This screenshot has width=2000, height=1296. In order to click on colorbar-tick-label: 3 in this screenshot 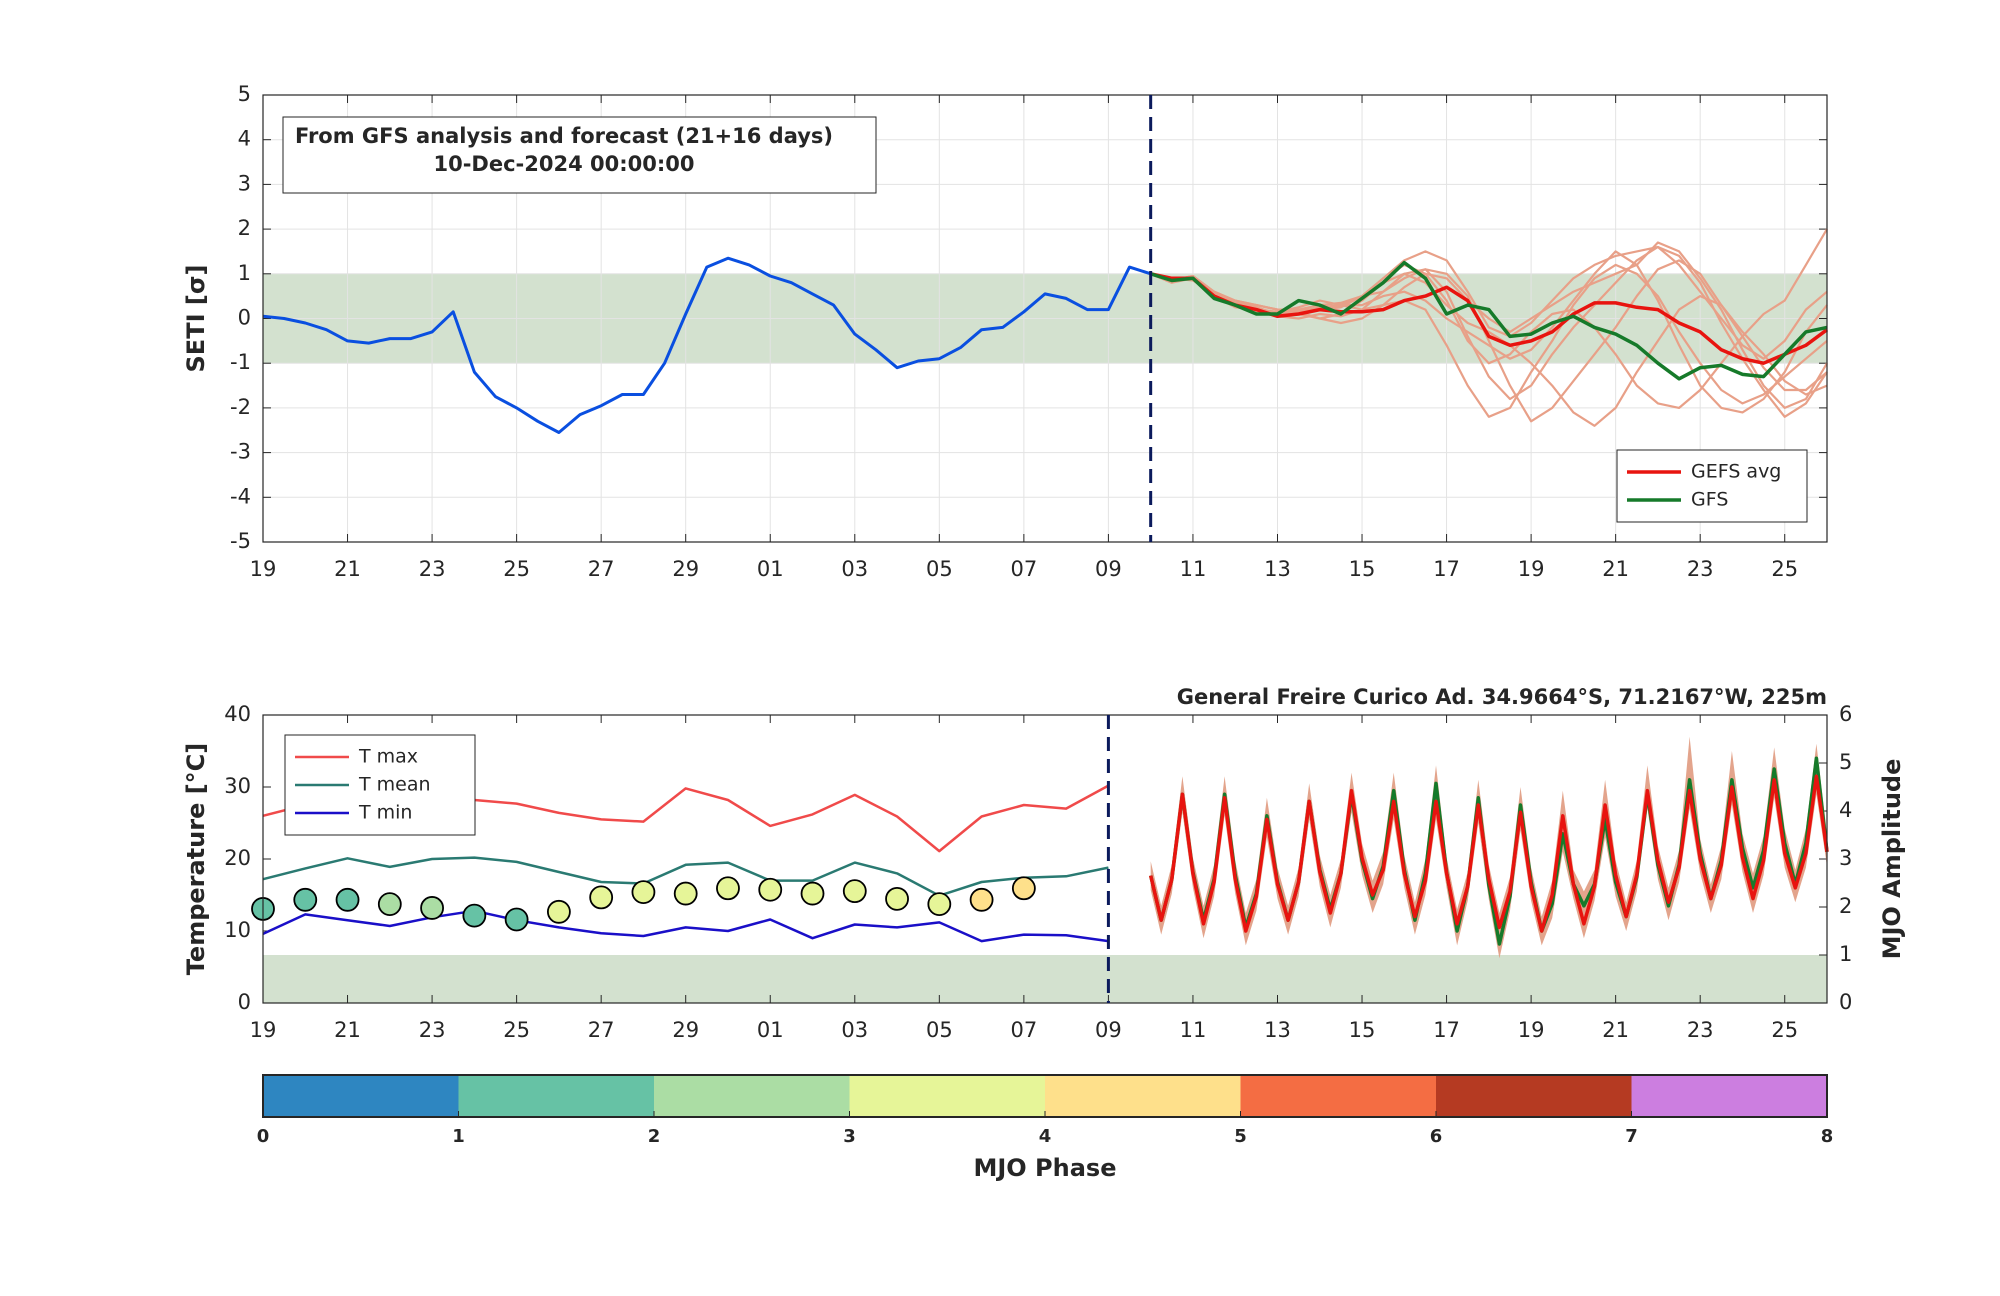, I will do `click(849, 1136)`.